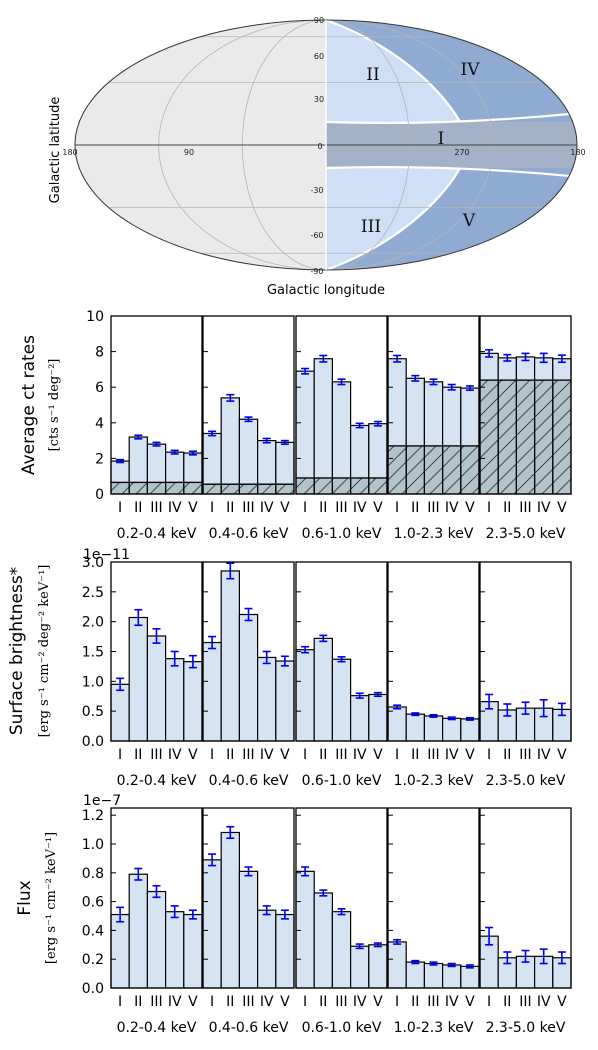 This screenshot has height=1050, width=598. Describe the element at coordinates (93, 903) in the screenshot. I see `y-tick-label: 0.6` at that location.